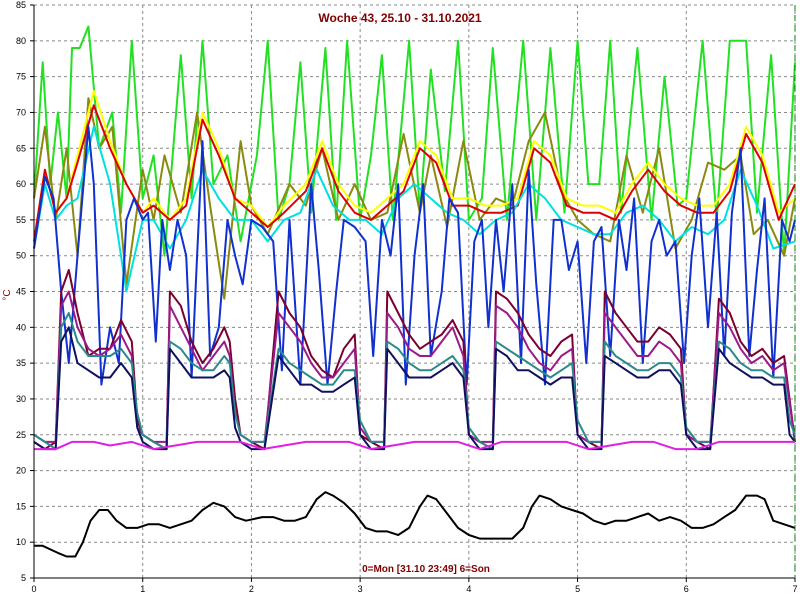 The width and height of the screenshot is (800, 600). I want to click on x-tick-label: 6, so click(686, 589).